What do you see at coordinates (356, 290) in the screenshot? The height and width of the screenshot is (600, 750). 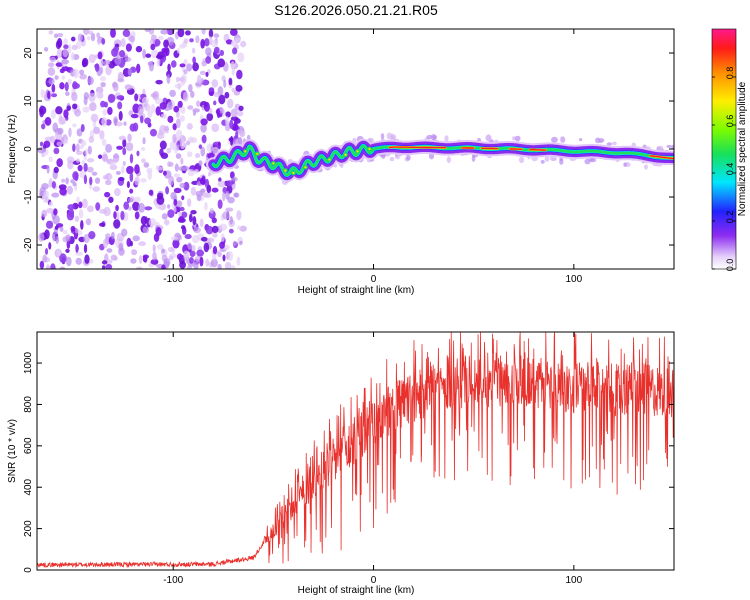 I see `spectrogram-xlabel: Height of straight line (km)` at bounding box center [356, 290].